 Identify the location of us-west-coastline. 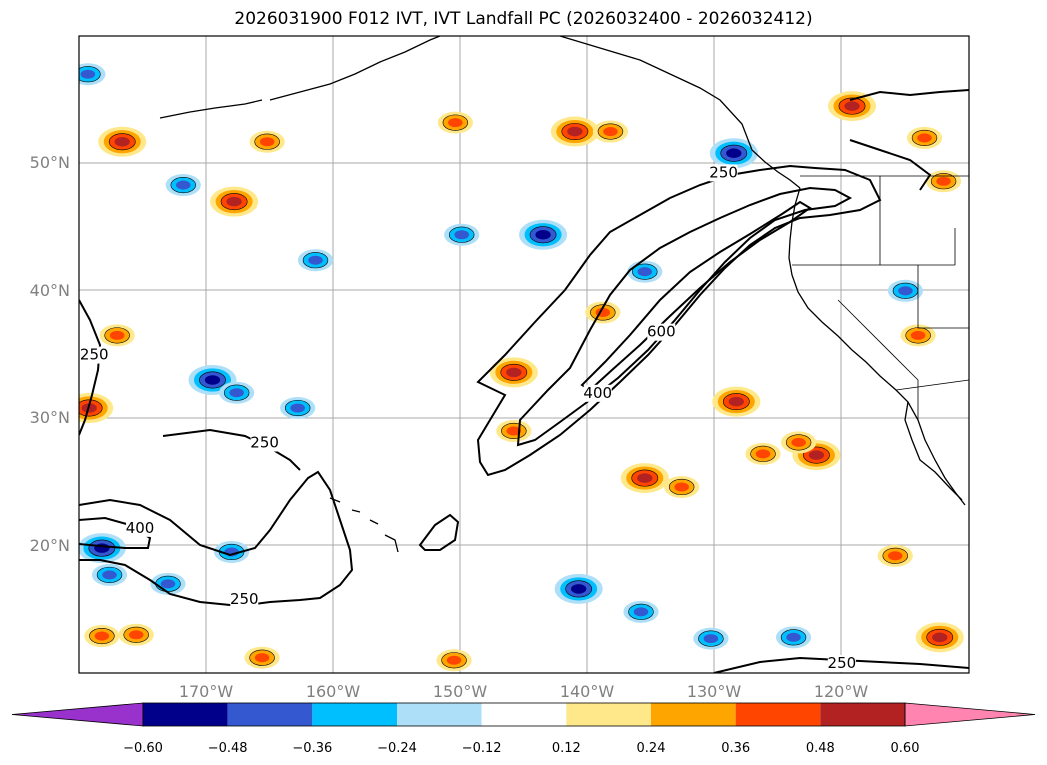
(877, 346).